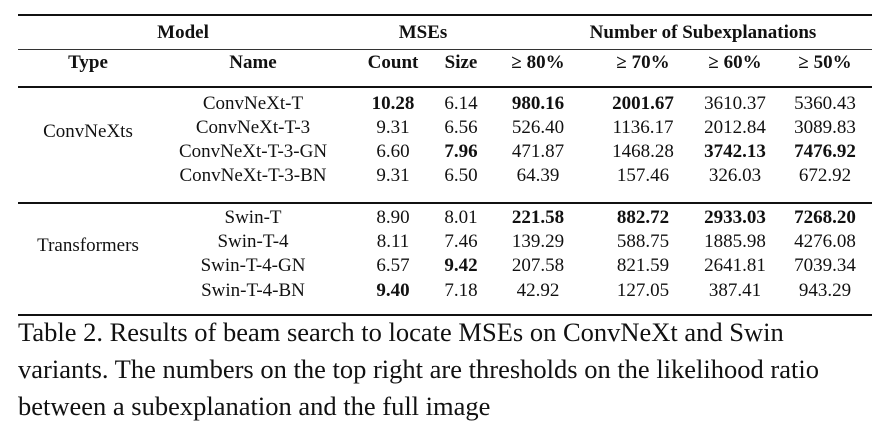  Describe the element at coordinates (735, 127) in the screenshot. I see `subexpl-60: 2012.84` at that location.